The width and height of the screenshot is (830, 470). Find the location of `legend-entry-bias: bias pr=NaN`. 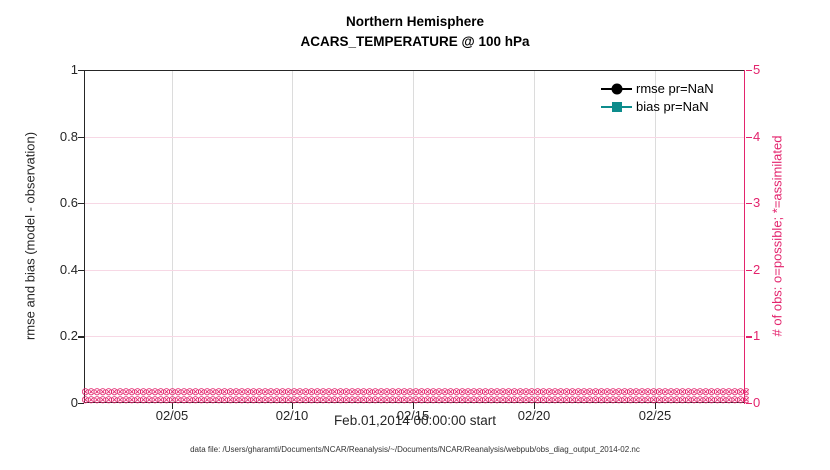

legend-entry-bias: bias pr=NaN is located at coordinates (657, 107).